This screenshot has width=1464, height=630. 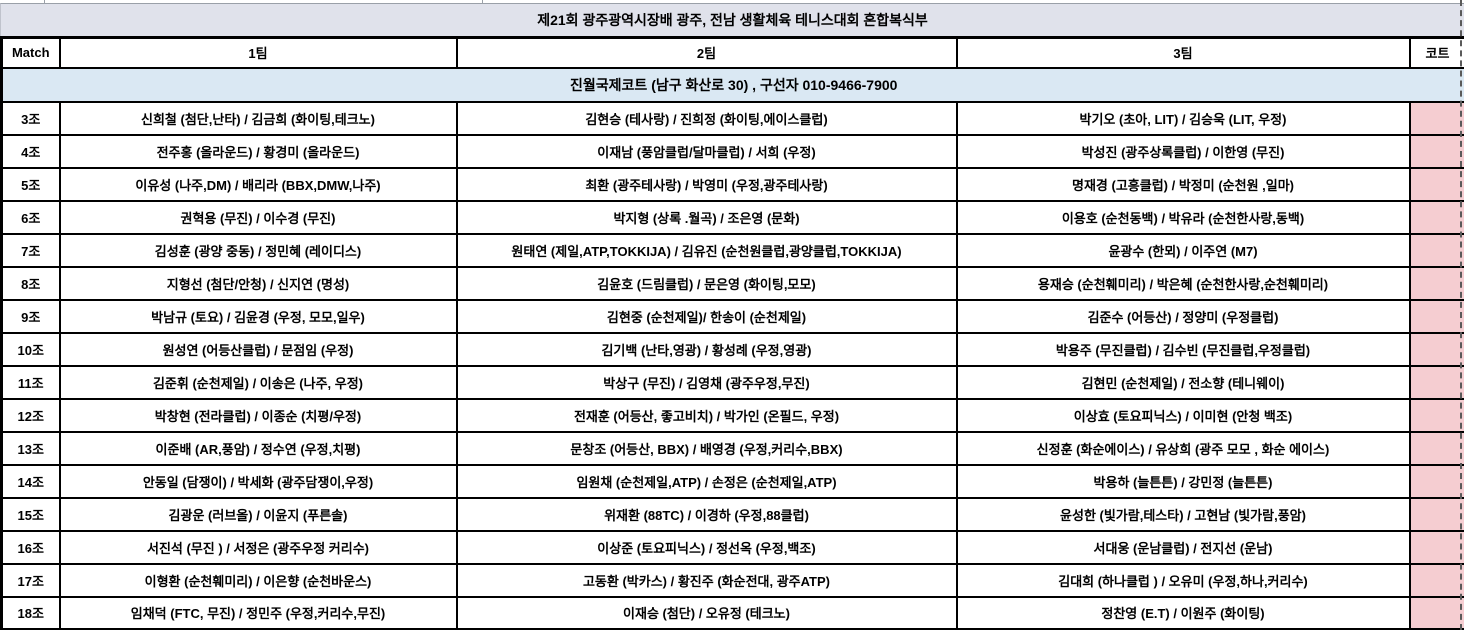 I want to click on team2-cell: 박지형 (상록 .월곡) / 조은영 (문화), so click(x=706, y=217).